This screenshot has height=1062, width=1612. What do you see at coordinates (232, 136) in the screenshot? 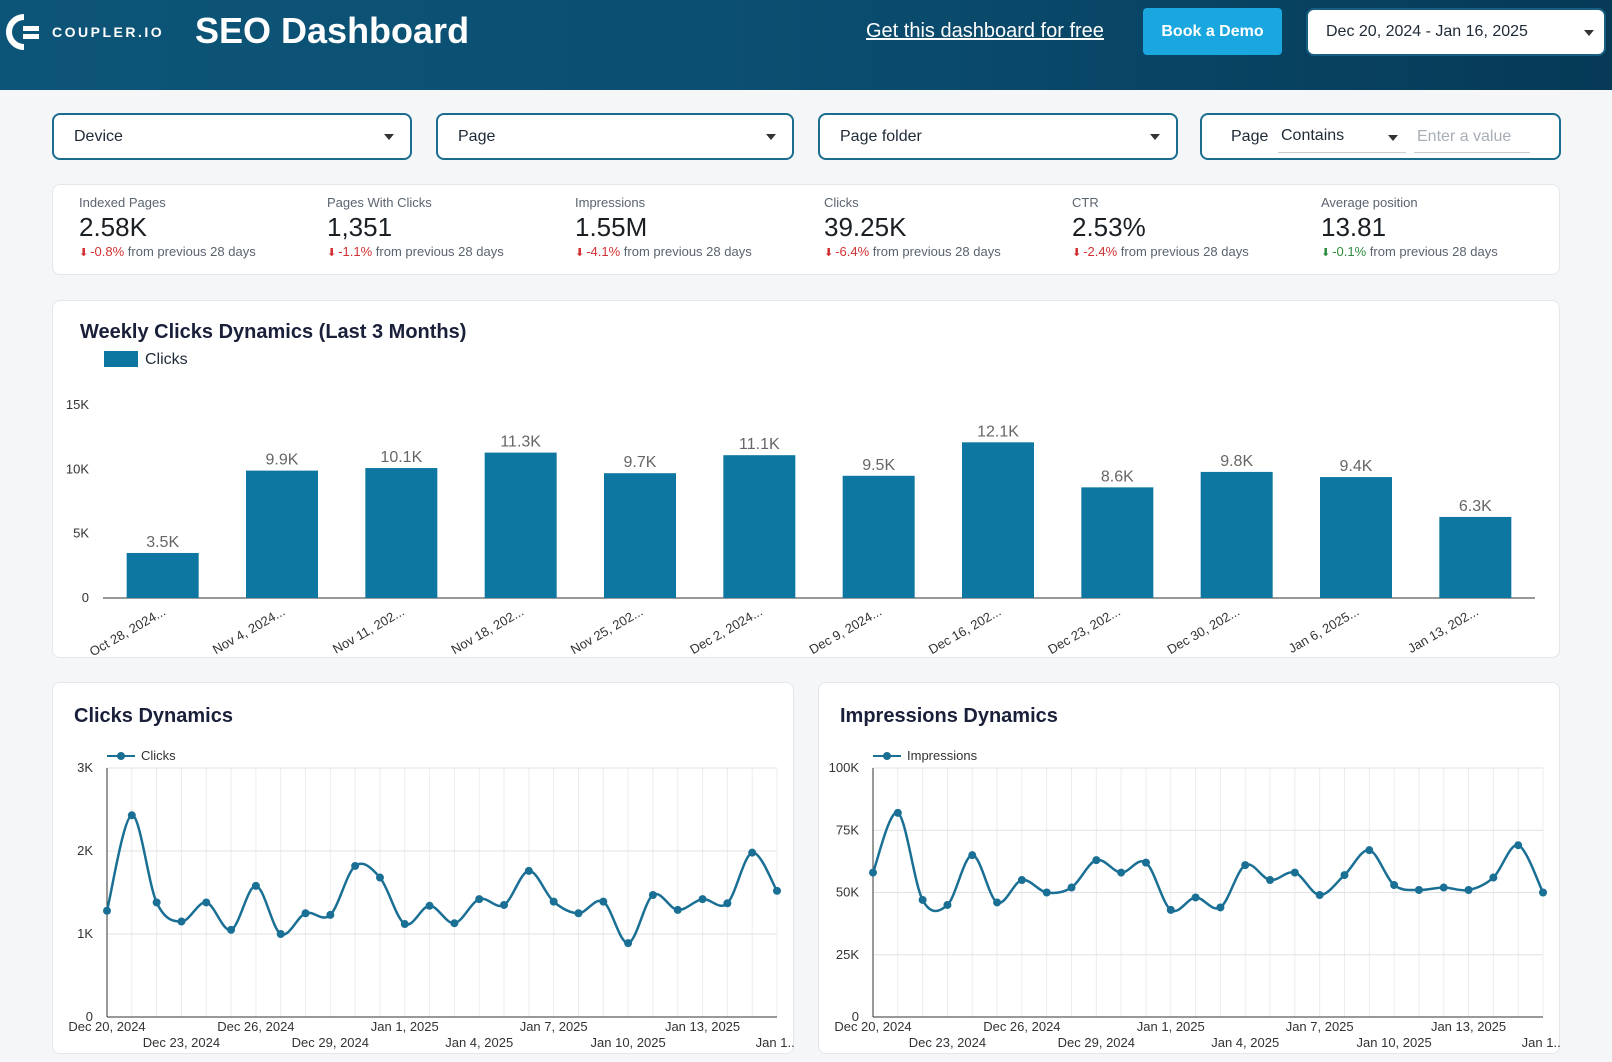
I see `device-filter: Device` at bounding box center [232, 136].